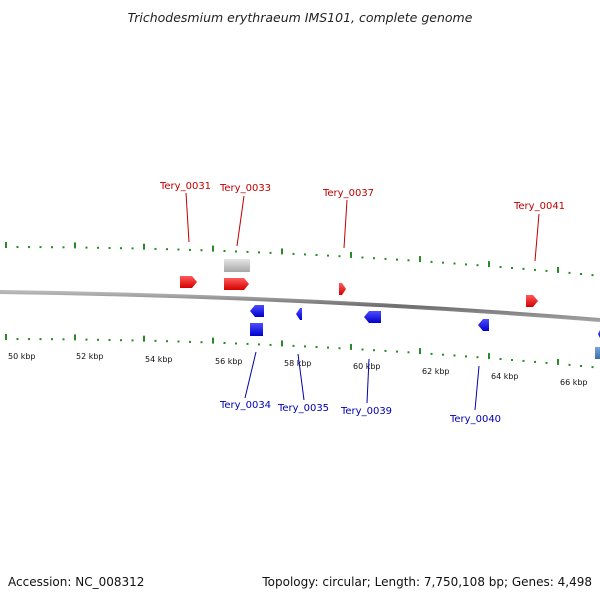 This screenshot has height=600, width=600. I want to click on reverse-label-leaders, so click(362, 381).